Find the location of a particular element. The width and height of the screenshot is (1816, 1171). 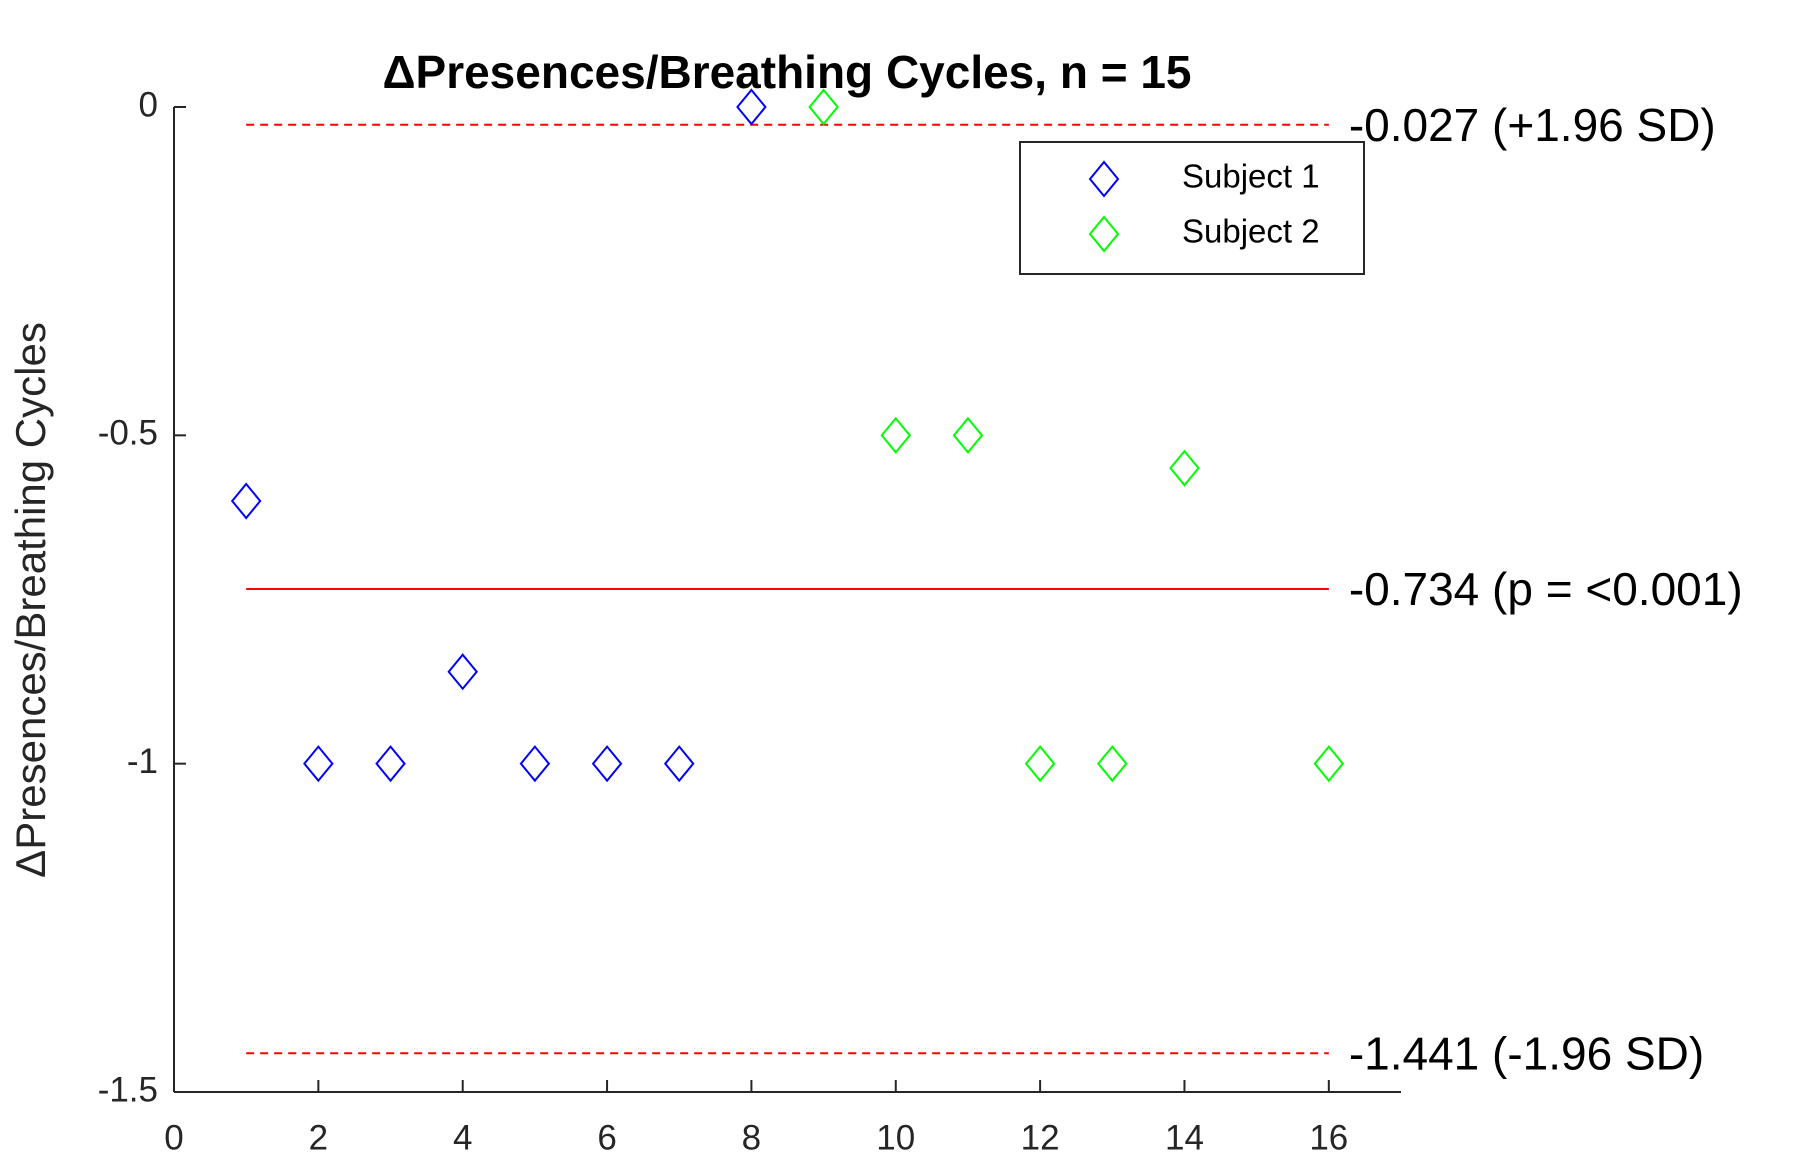

y-tick-label: -1 is located at coordinates (142, 761).